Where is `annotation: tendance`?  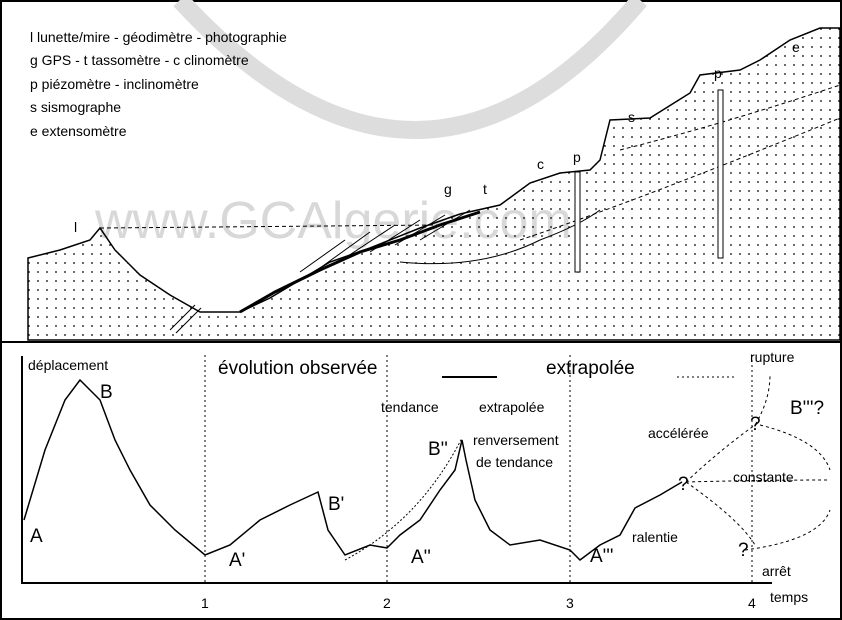 annotation: tendance is located at coordinates (410, 407).